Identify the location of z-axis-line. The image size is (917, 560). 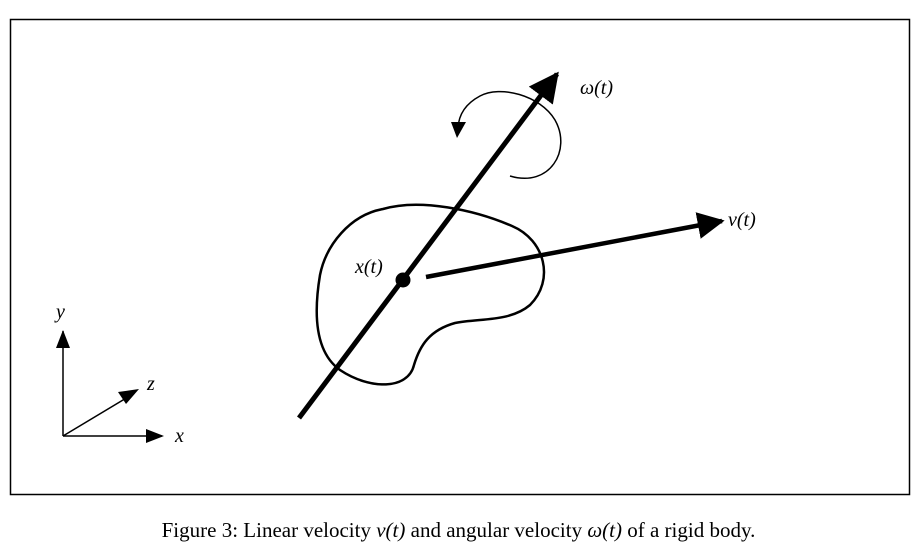
(98, 415).